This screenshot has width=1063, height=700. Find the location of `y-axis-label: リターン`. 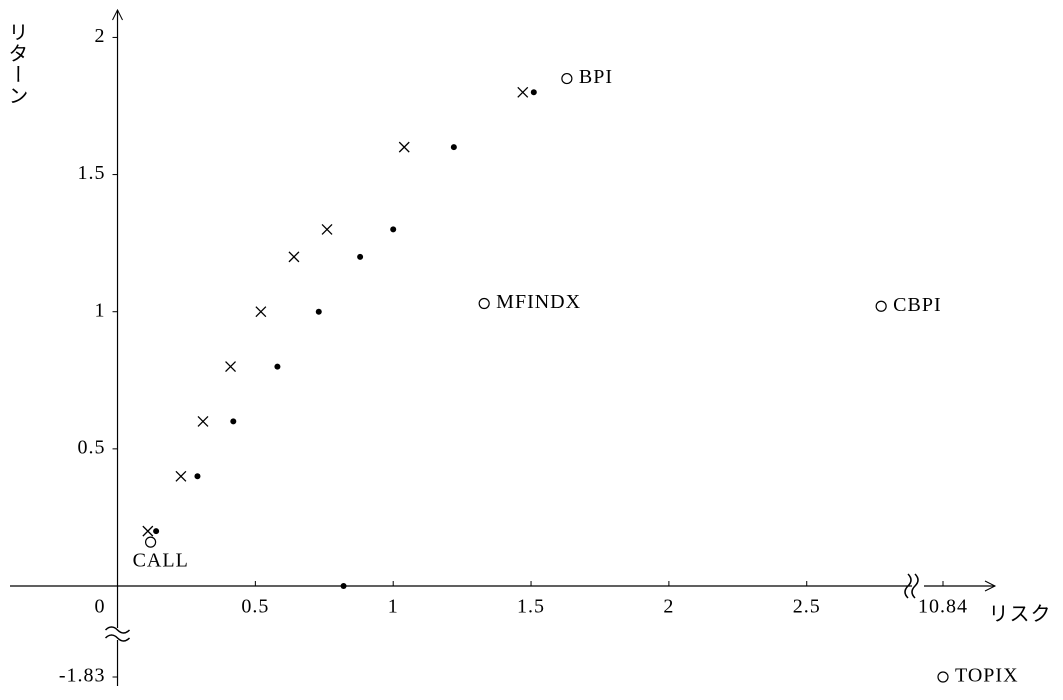

y-axis-label: リターン is located at coordinates (16, 64).